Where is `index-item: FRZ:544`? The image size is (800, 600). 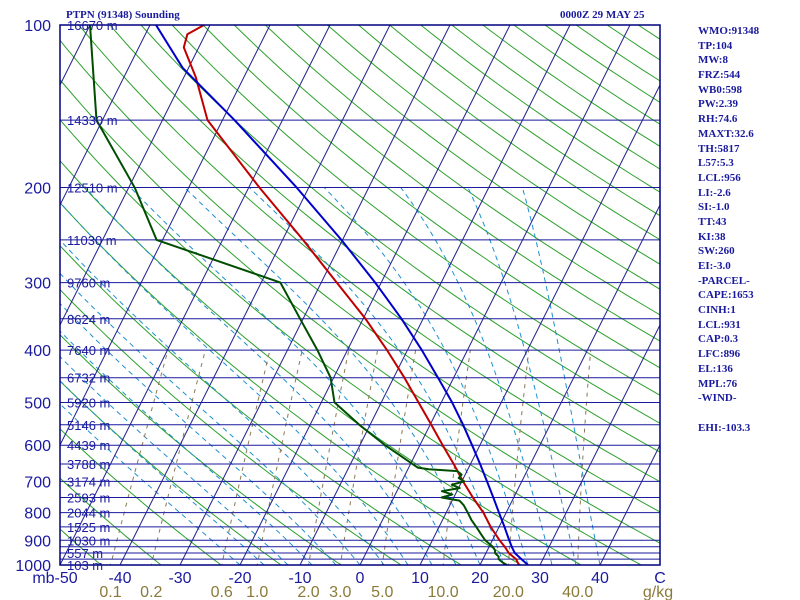
index-item: FRZ:544 is located at coordinates (719, 75).